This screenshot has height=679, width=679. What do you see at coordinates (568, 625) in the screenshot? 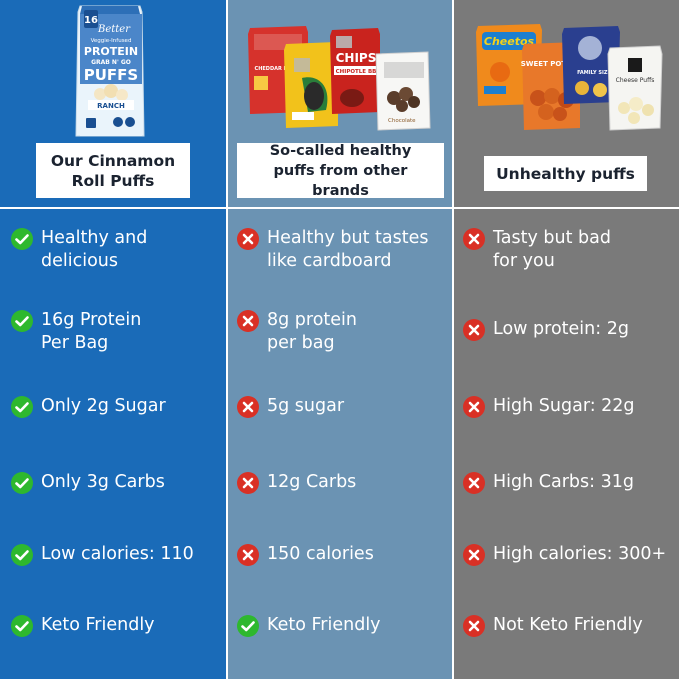
I see `row-text: Not Keto Friendly` at bounding box center [568, 625].